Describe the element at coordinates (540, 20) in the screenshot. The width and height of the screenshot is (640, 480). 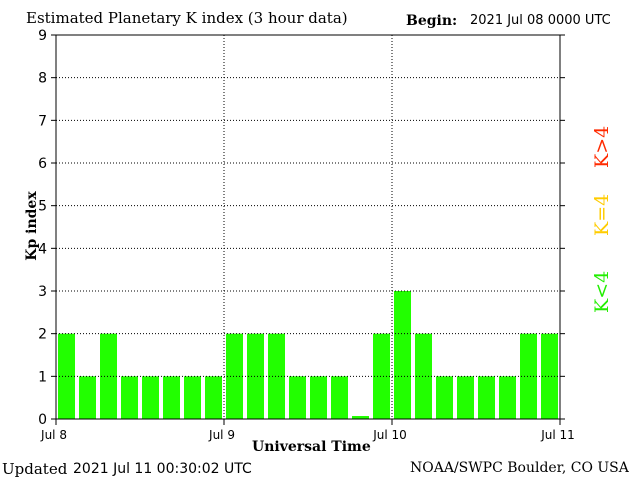
I see `begin-value: 2021 Jul 08 0000 UTC` at that location.